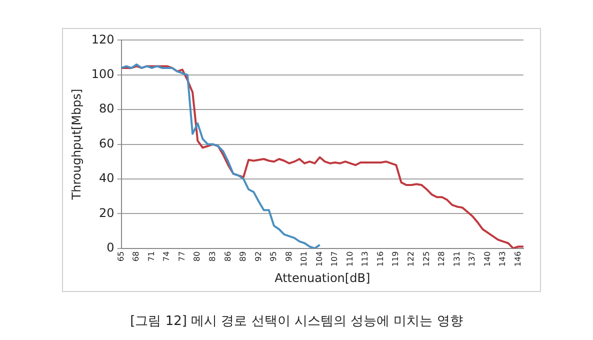 This screenshot has height=340, width=593. I want to click on y-tick-label: 60, so click(106, 143).